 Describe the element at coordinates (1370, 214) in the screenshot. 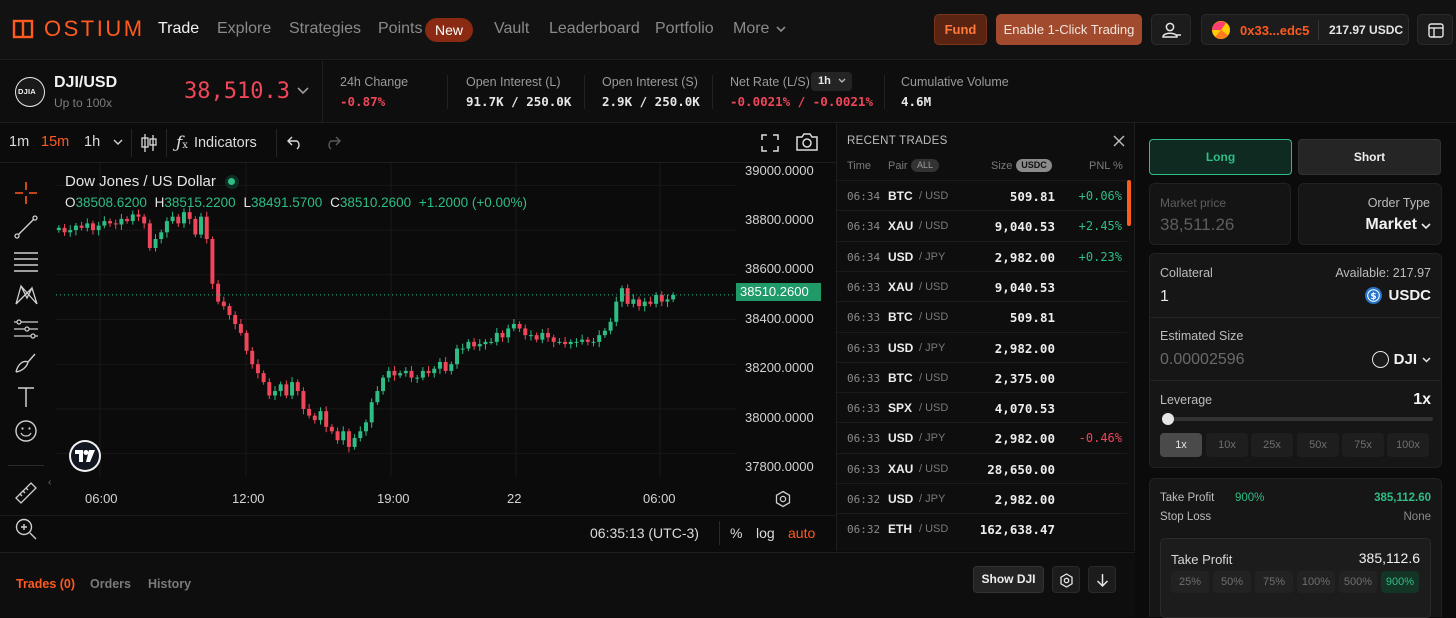

I see `order-type-select: Order Type Market` at that location.